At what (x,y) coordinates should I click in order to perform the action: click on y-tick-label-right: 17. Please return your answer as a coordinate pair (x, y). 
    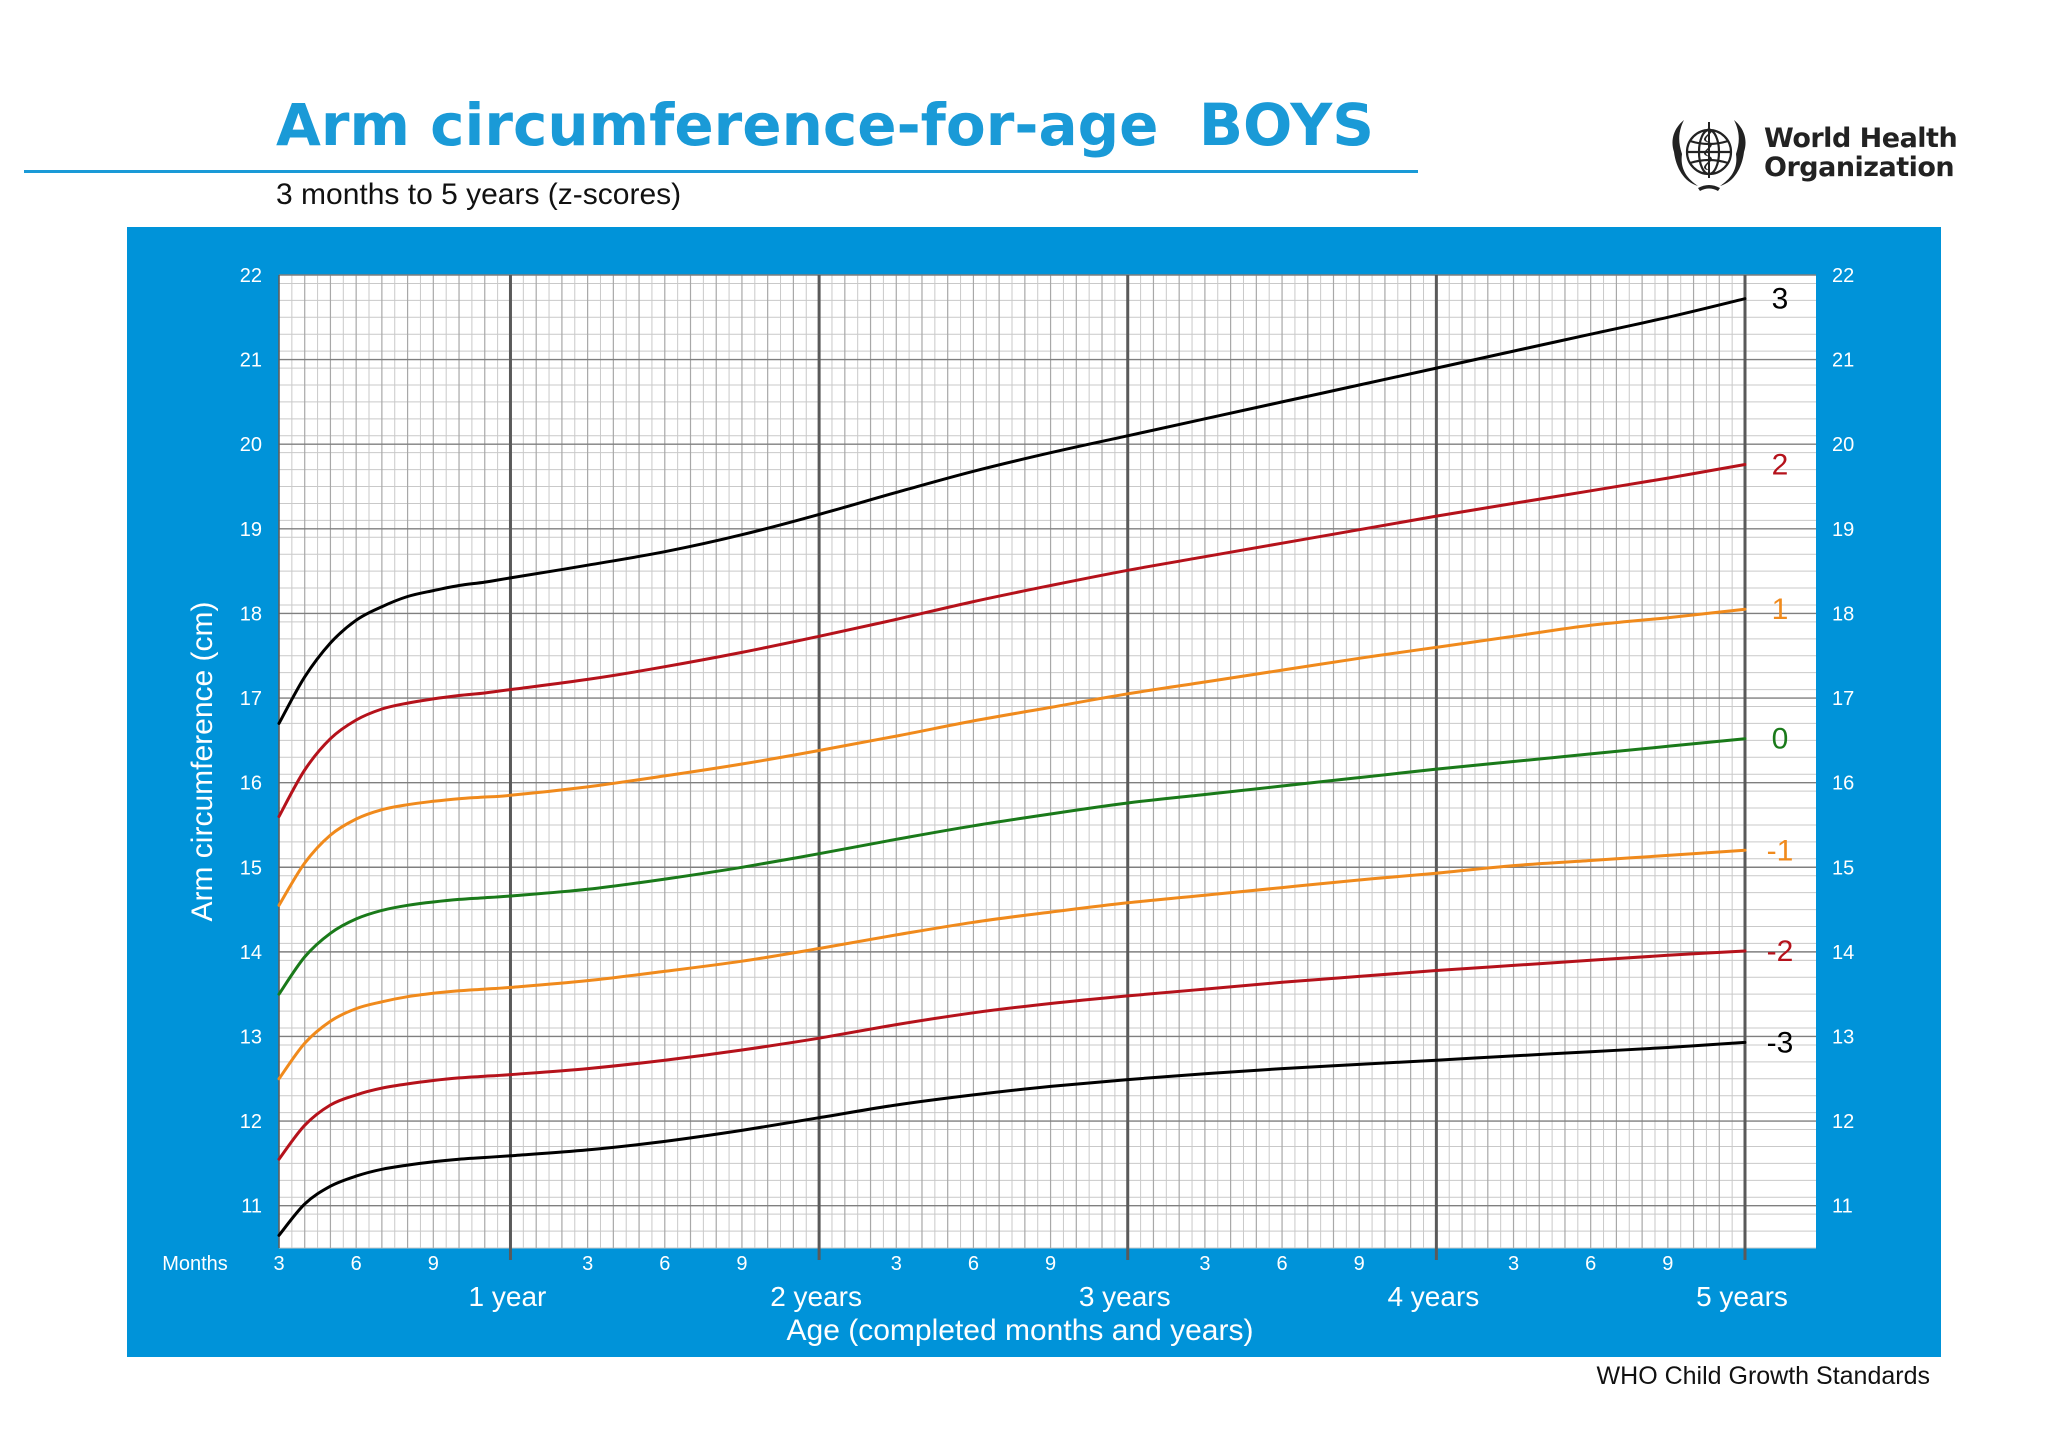
    Looking at the image, I should click on (1843, 699).